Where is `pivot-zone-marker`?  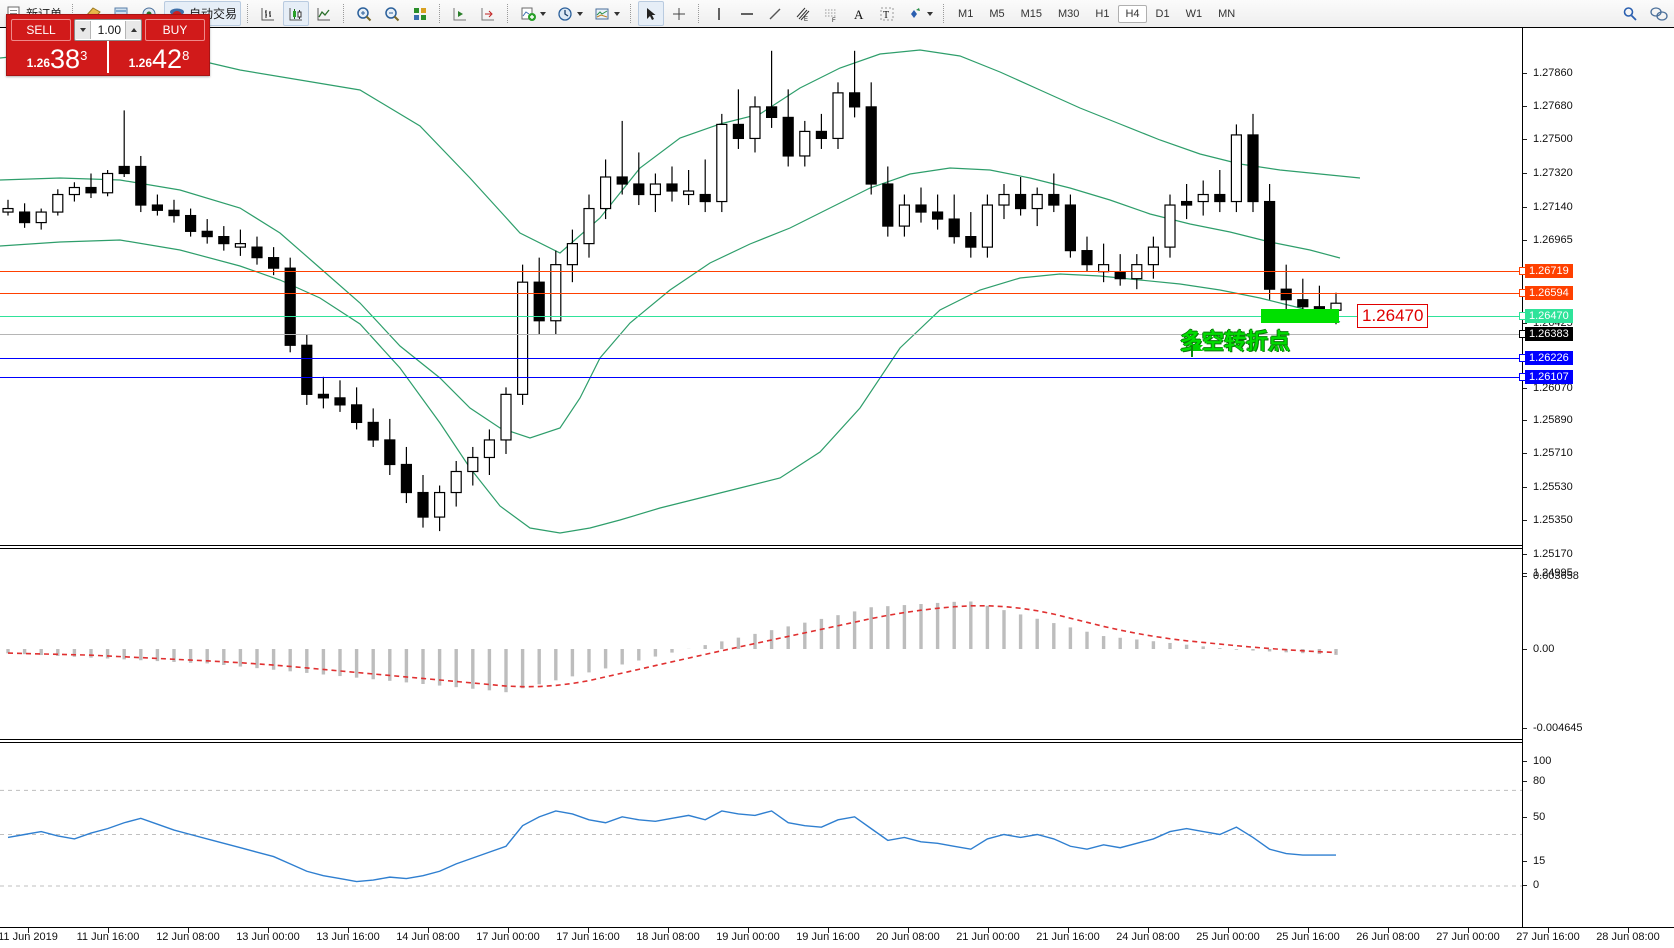
pivot-zone-marker is located at coordinates (1300, 316).